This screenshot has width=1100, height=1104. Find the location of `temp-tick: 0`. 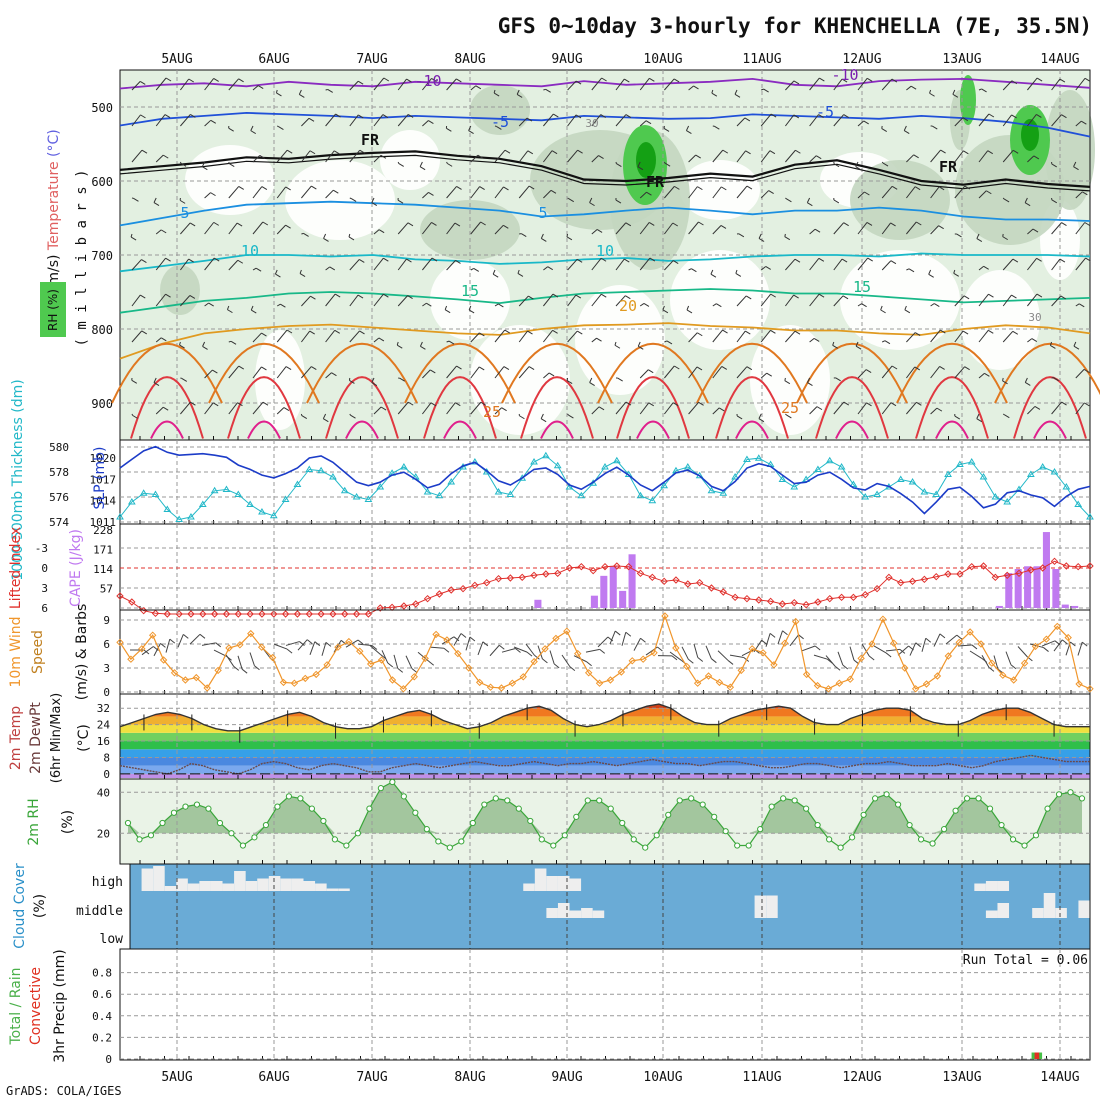

temp-tick: 0 is located at coordinates (106, 774).